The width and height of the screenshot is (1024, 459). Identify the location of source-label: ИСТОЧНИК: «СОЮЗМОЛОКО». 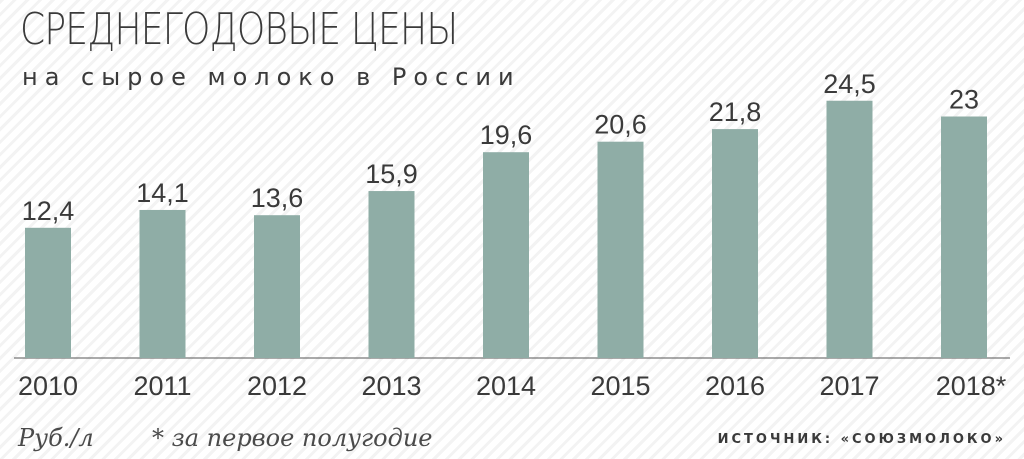
(861, 439).